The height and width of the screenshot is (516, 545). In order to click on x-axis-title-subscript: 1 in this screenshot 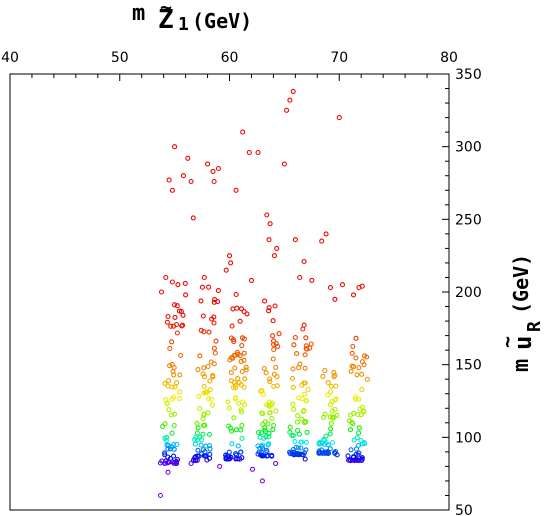, I will do `click(183, 24)`.